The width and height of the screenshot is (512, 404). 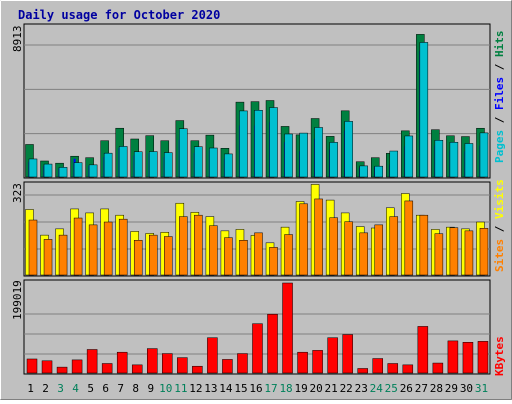 What do you see at coordinates (316, 388) in the screenshot?
I see `x-axis-day-label: 20` at bounding box center [316, 388].